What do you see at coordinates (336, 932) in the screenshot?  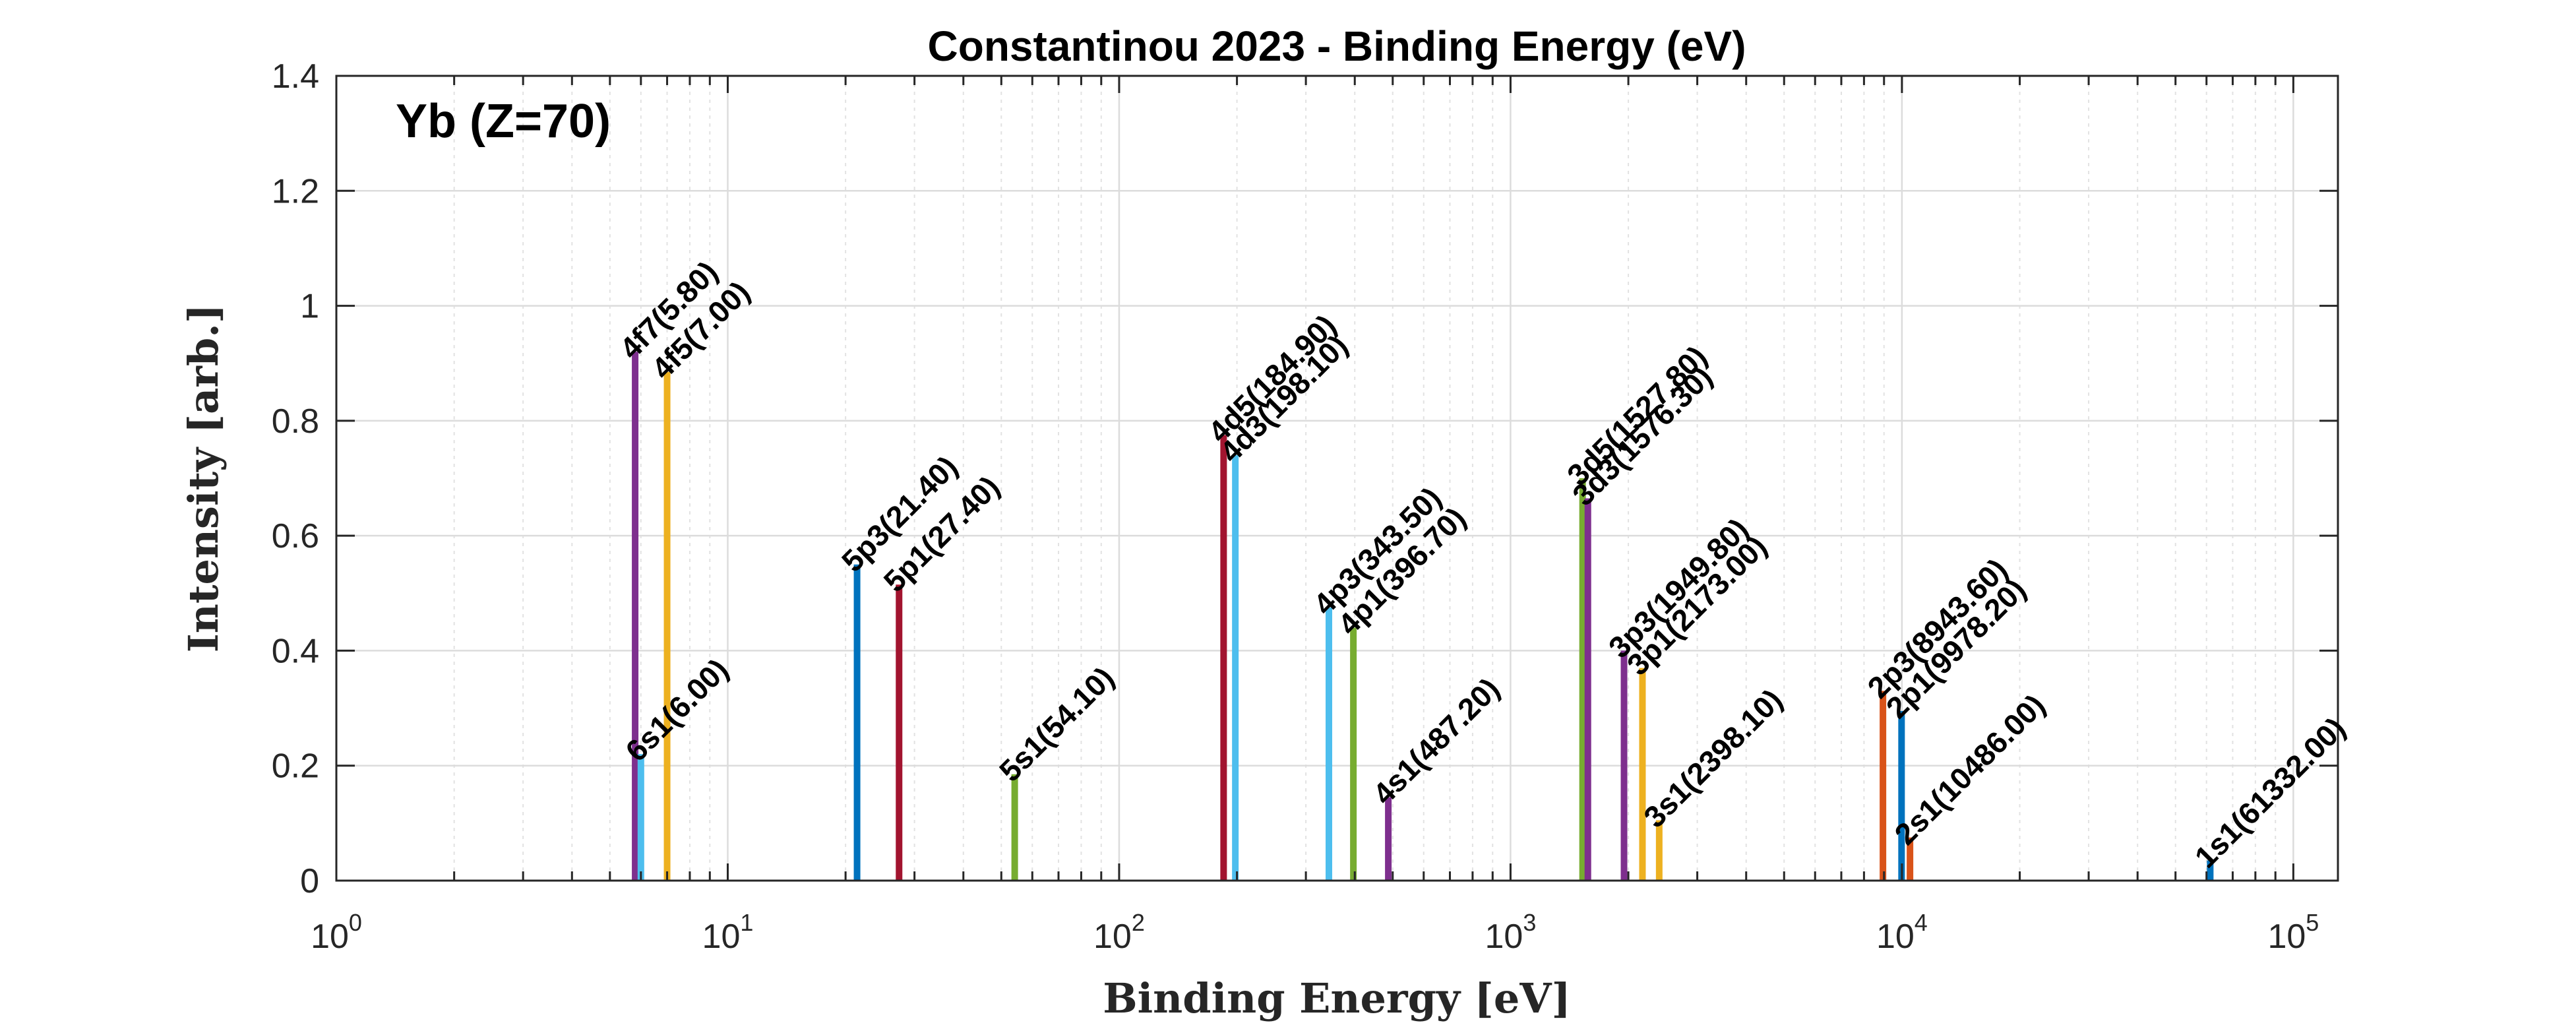 I see `x-tick-label: 10⁰` at bounding box center [336, 932].